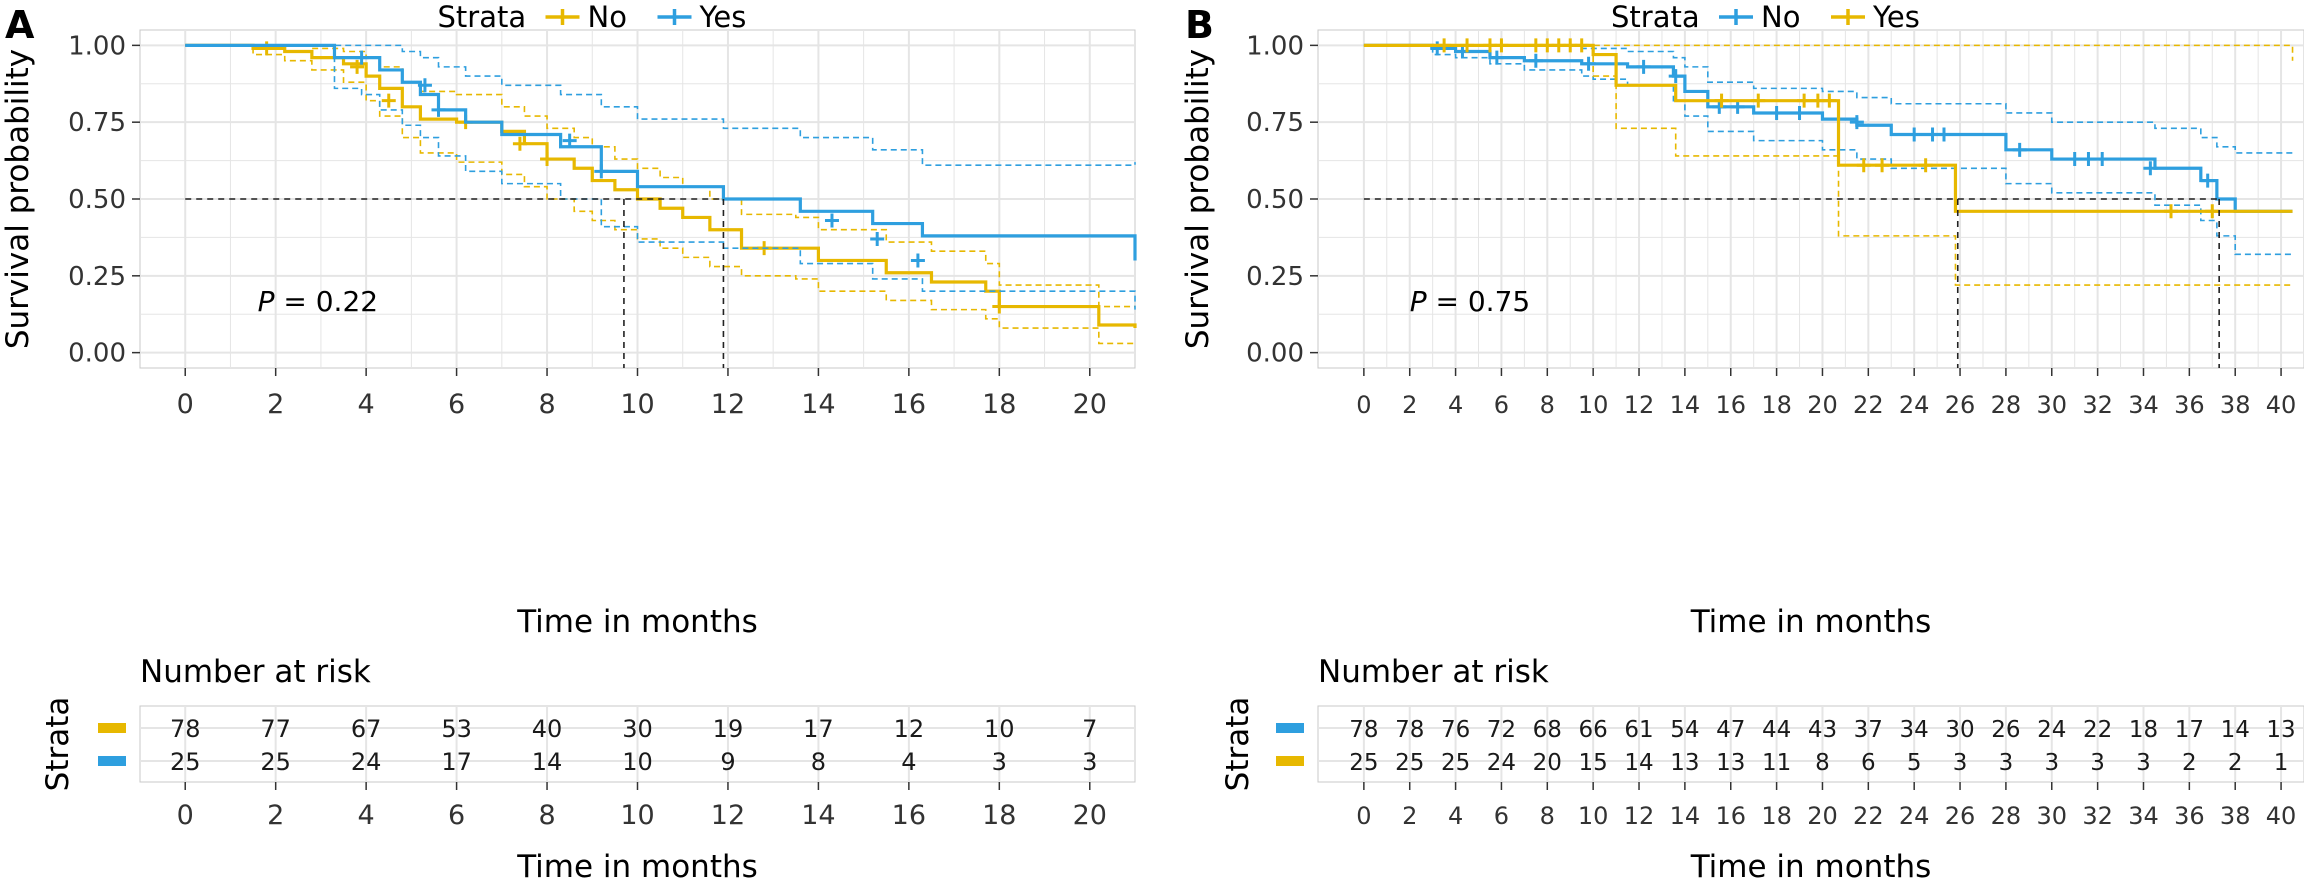  What do you see at coordinates (1275, 123) in the screenshot?
I see `y-tick-label: 0.75` at bounding box center [1275, 123].